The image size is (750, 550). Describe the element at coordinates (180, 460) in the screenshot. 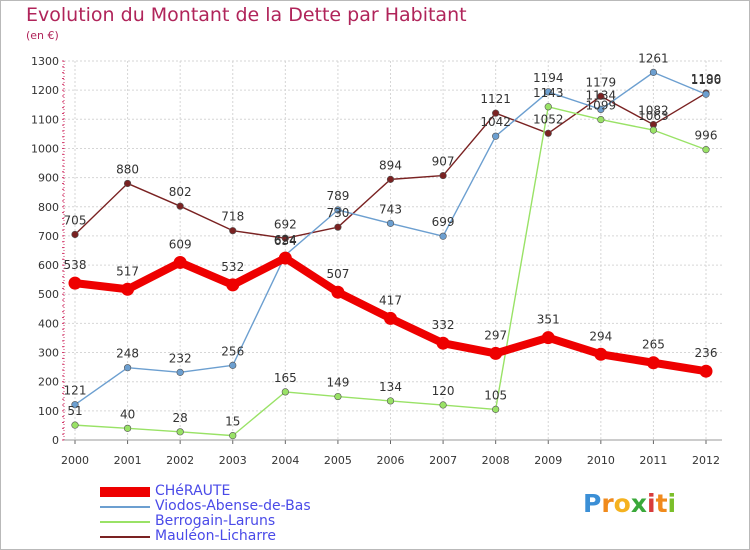

I see `x-tick-label: 2002` at that location.